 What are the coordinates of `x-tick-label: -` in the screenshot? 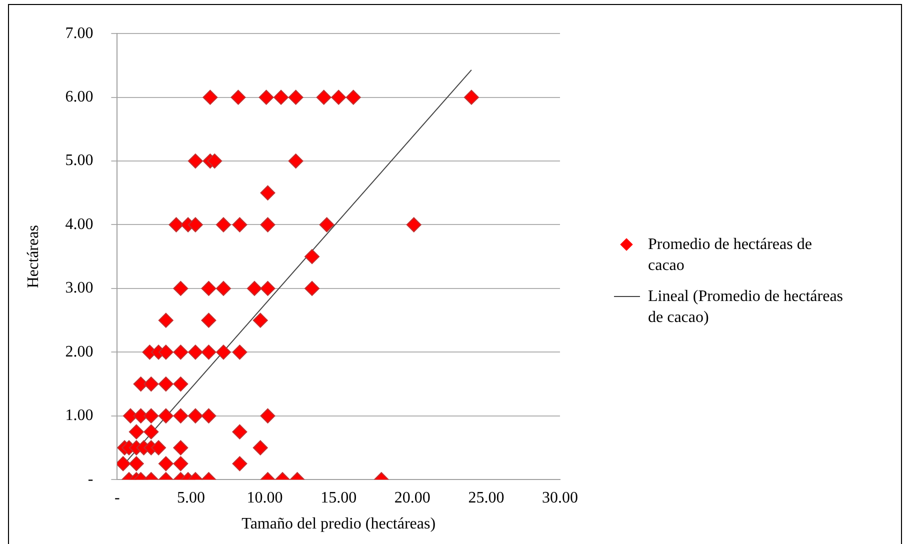 It's located at (117, 497).